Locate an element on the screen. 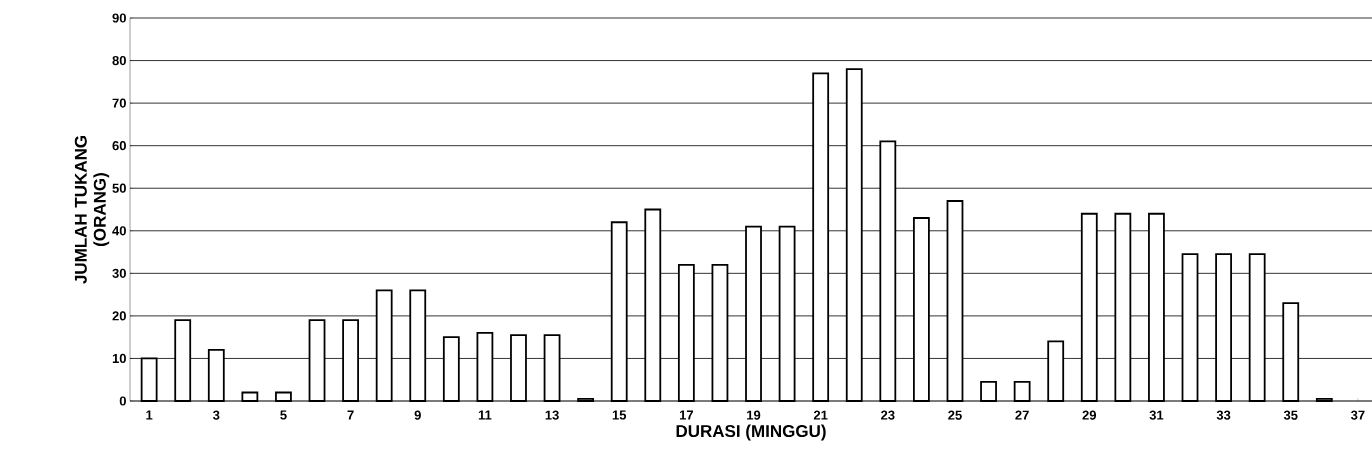 The width and height of the screenshot is (1372, 467). x-tick-label: 17 is located at coordinates (686, 415).